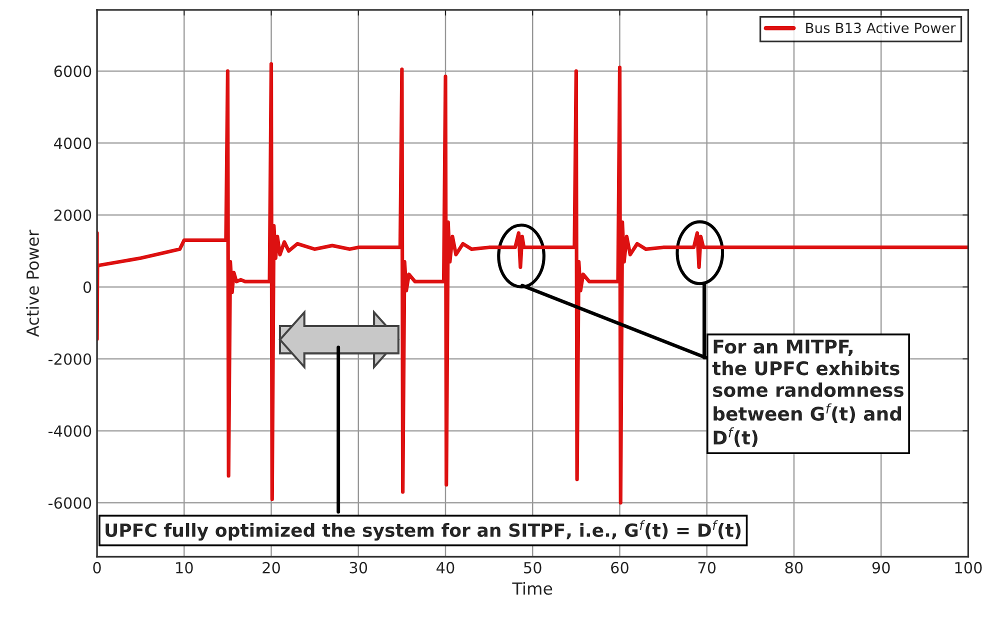 Image resolution: width=990 pixels, height=620 pixels. What do you see at coordinates (423, 530) in the screenshot?
I see `annotation: UPFC fully optimized the system for an SITPF, i.e., G$^{f}$(t) = D$^{f}$(t)` at bounding box center [423, 530].